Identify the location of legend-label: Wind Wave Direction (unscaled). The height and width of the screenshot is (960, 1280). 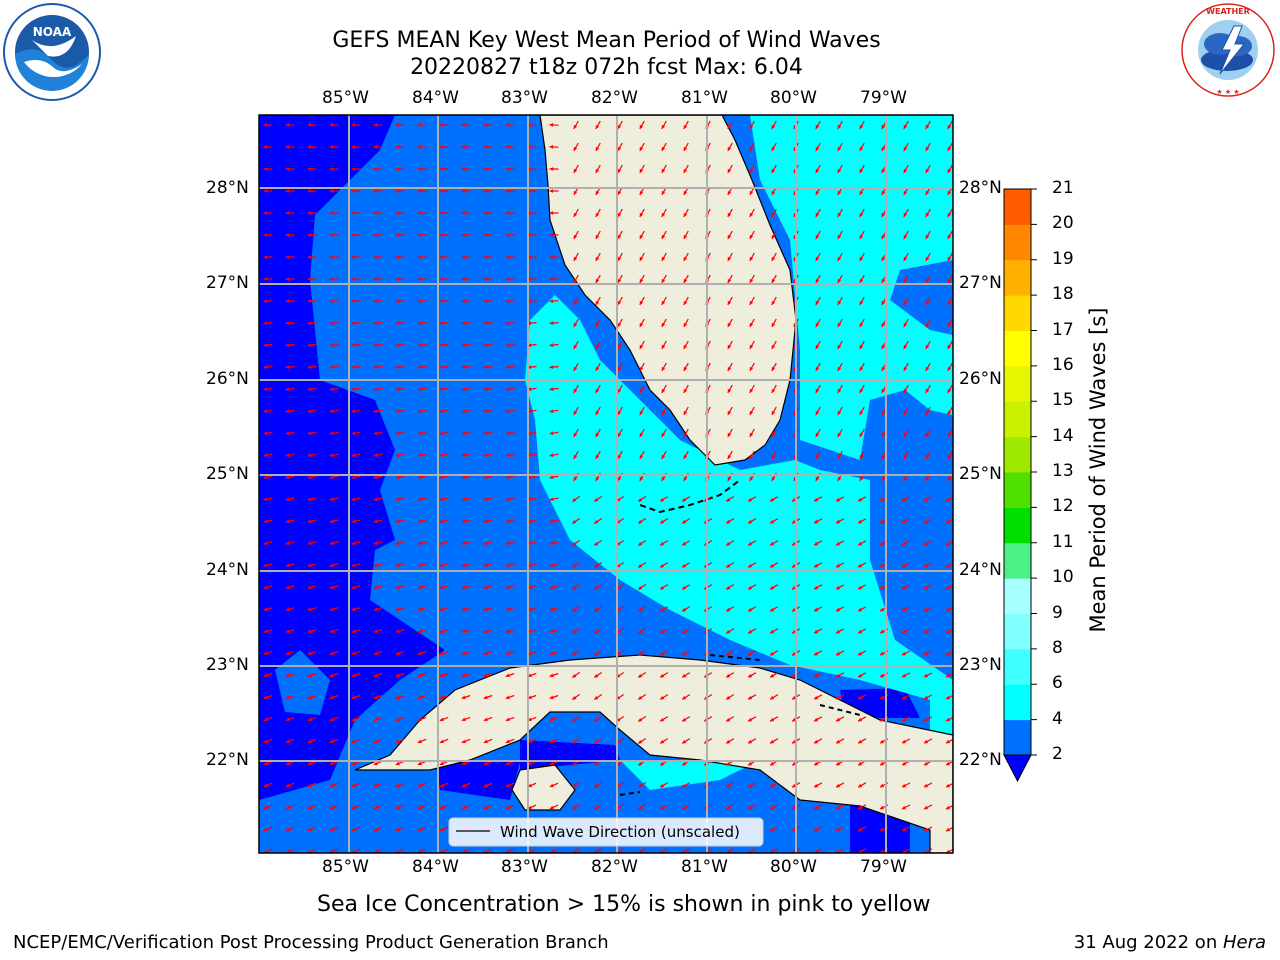
(620, 832).